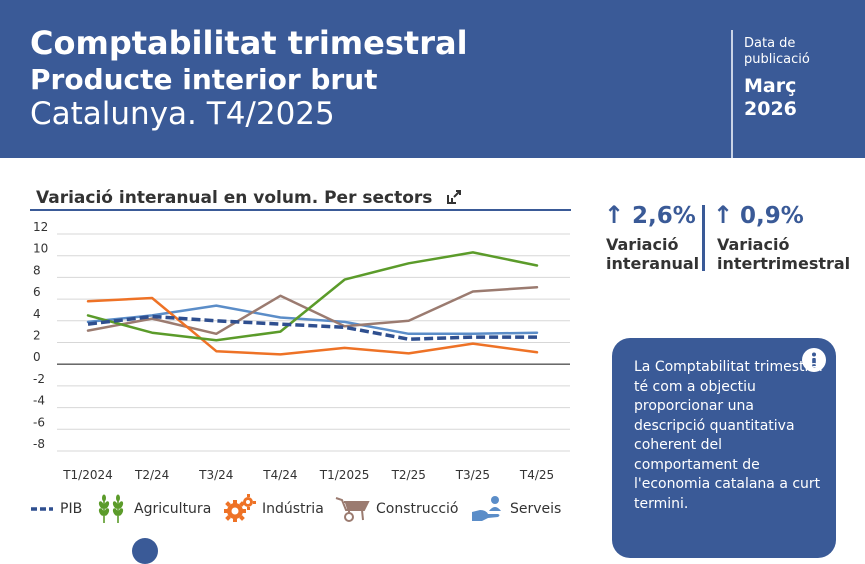 This screenshot has width=865, height=564. Describe the element at coordinates (204, 79) in the screenshot. I see `page-subtitle: Producte interior brut` at that location.